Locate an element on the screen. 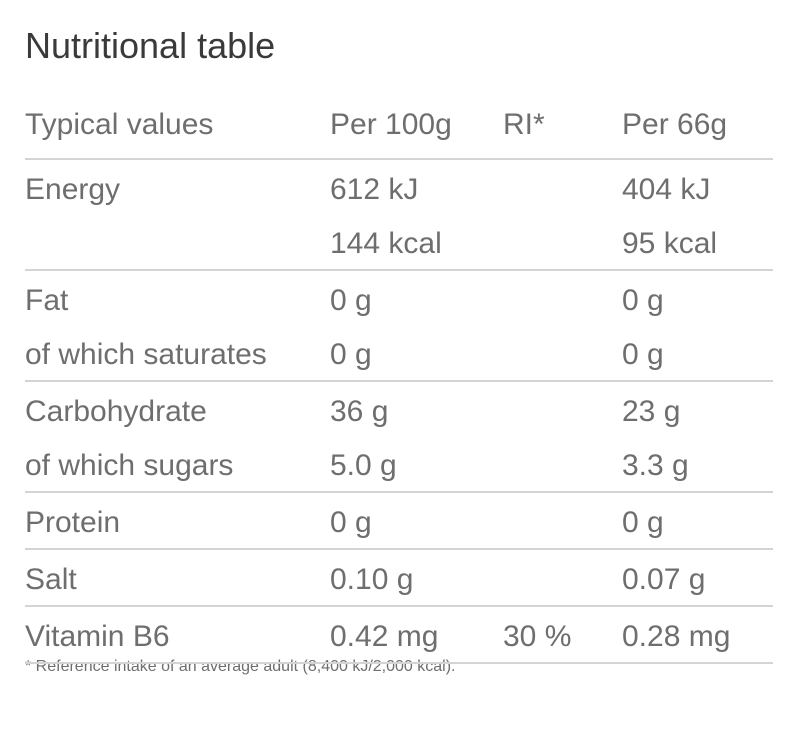 The width and height of the screenshot is (800, 742). title: Nutritional table is located at coordinates (150, 45).